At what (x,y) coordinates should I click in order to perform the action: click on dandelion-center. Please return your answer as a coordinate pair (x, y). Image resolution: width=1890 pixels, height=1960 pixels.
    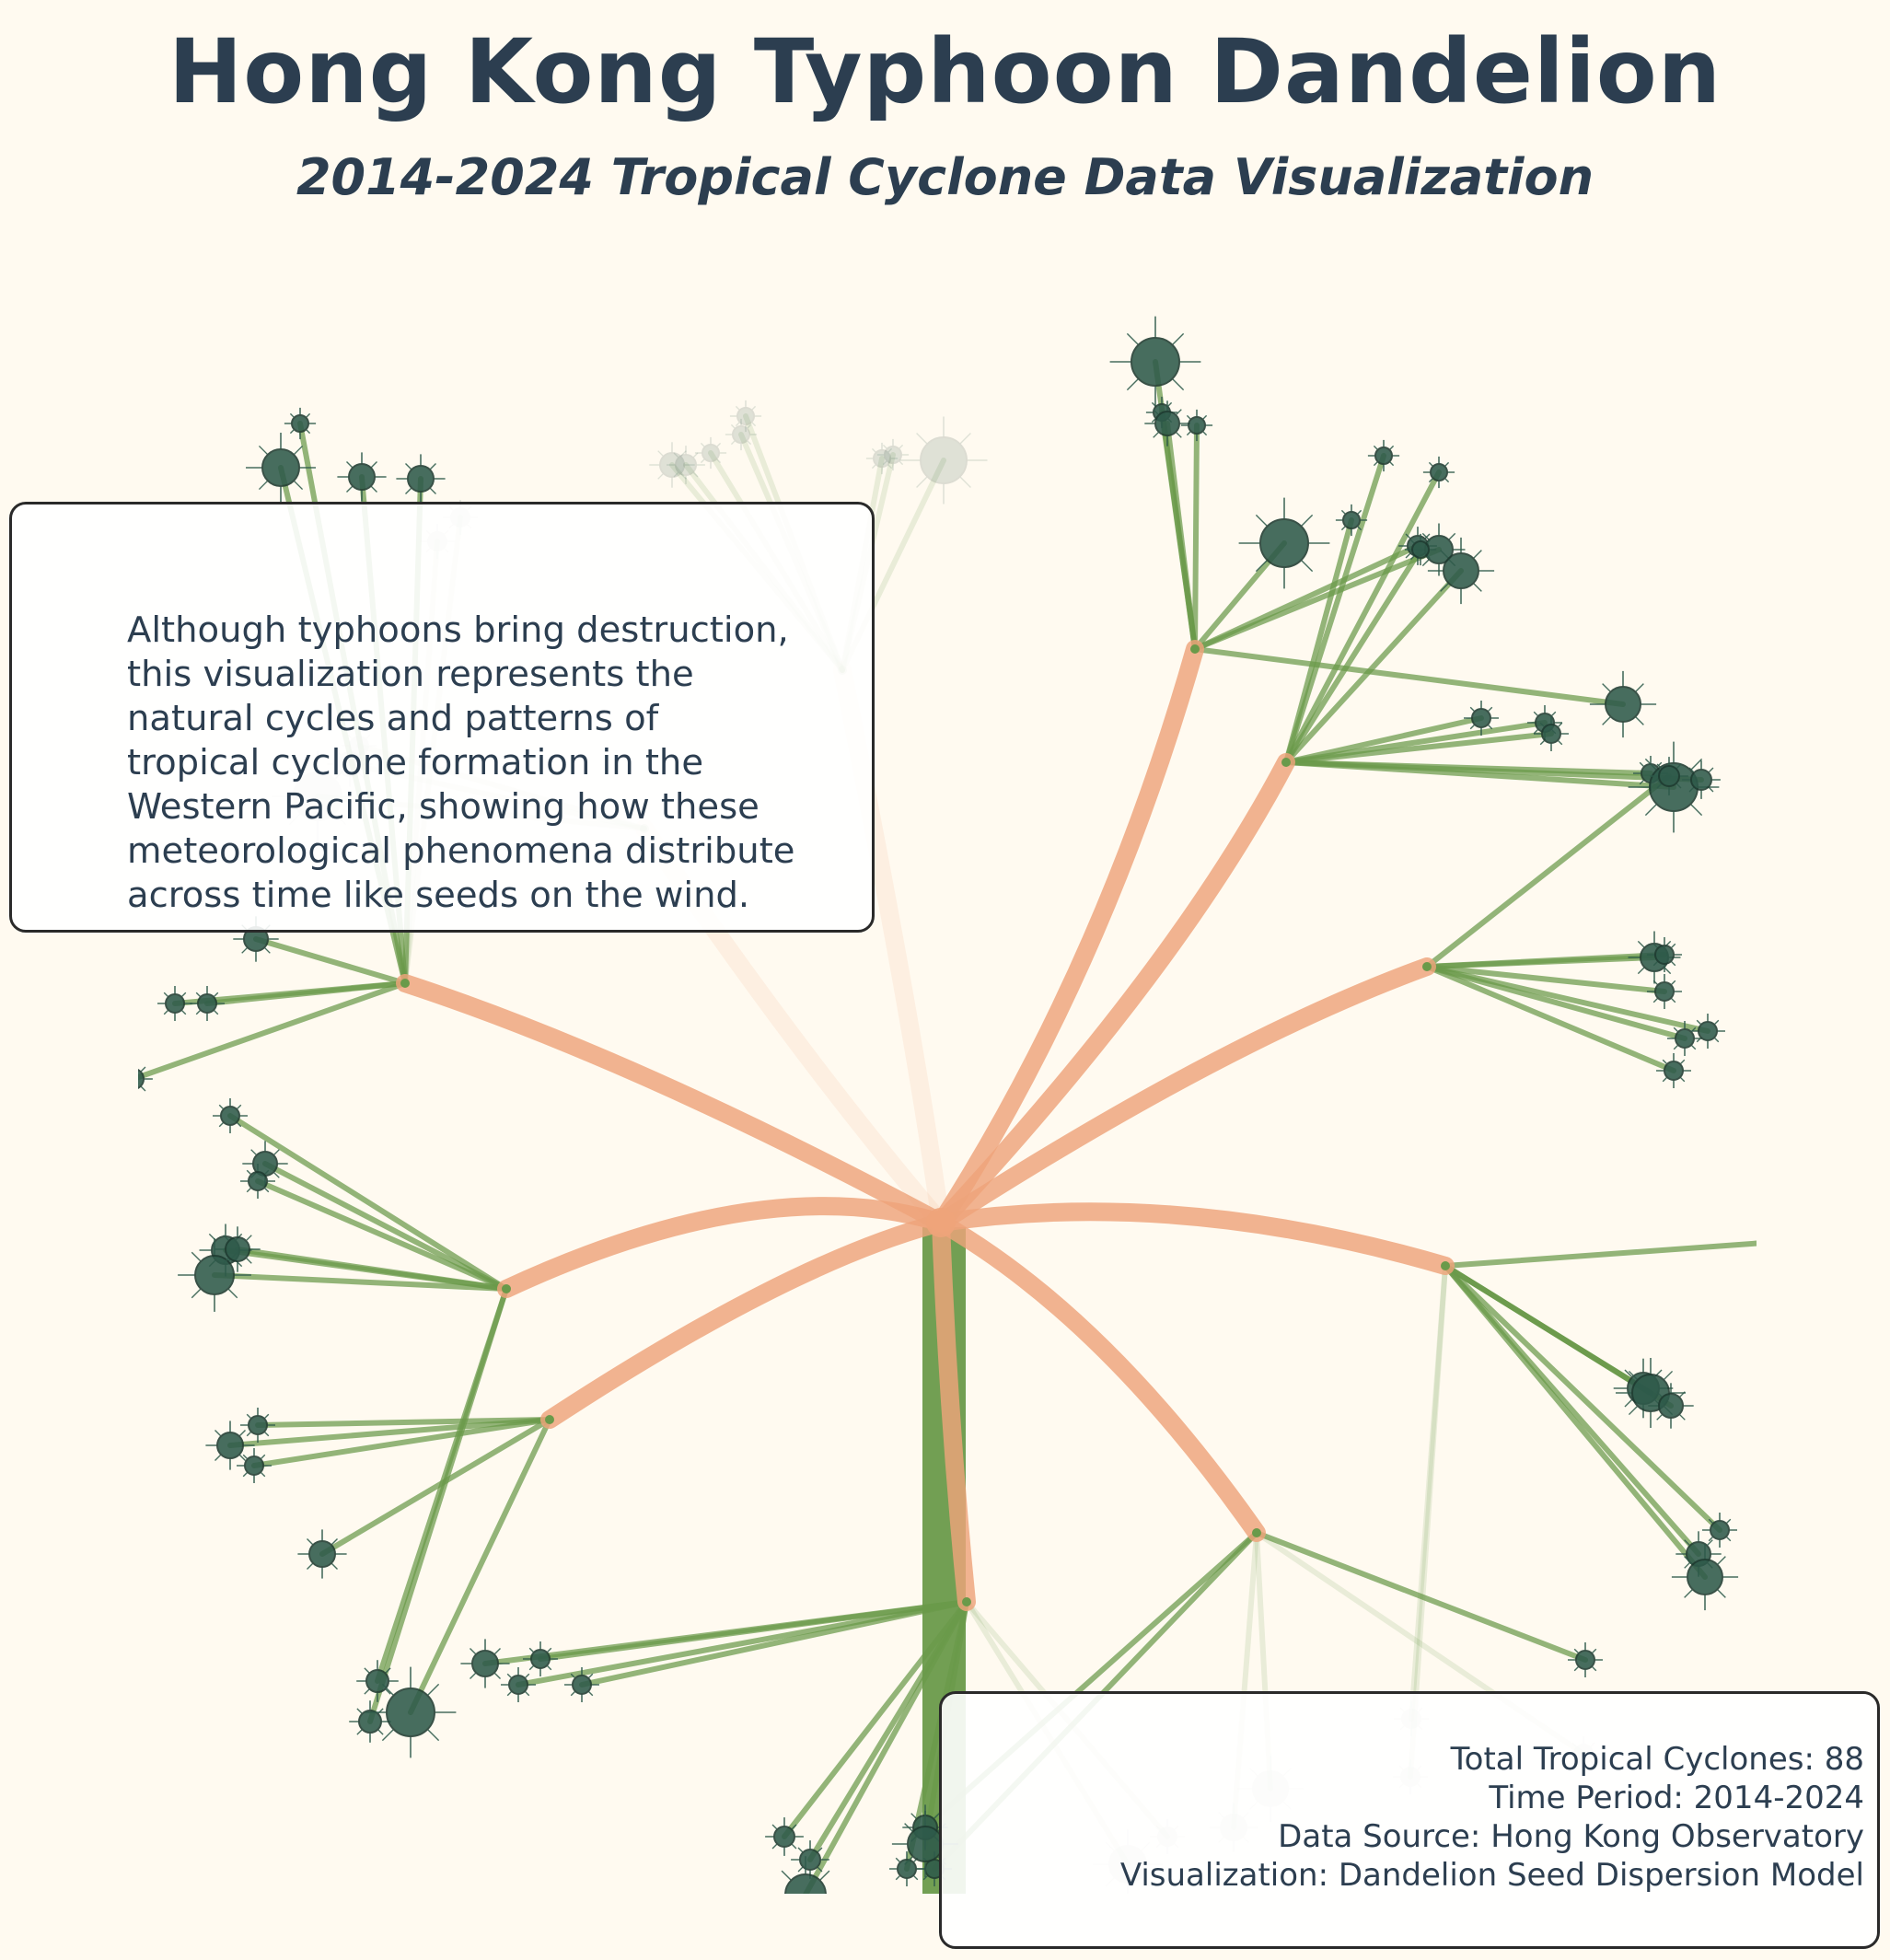
    Looking at the image, I should click on (941, 1222).